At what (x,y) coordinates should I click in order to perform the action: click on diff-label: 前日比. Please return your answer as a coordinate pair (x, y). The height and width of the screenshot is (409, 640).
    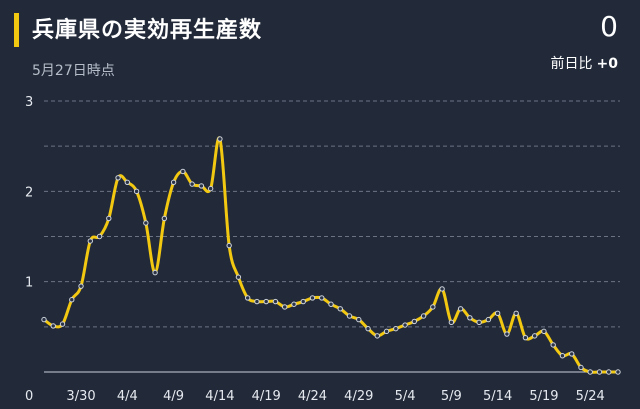
    Looking at the image, I should click on (571, 64).